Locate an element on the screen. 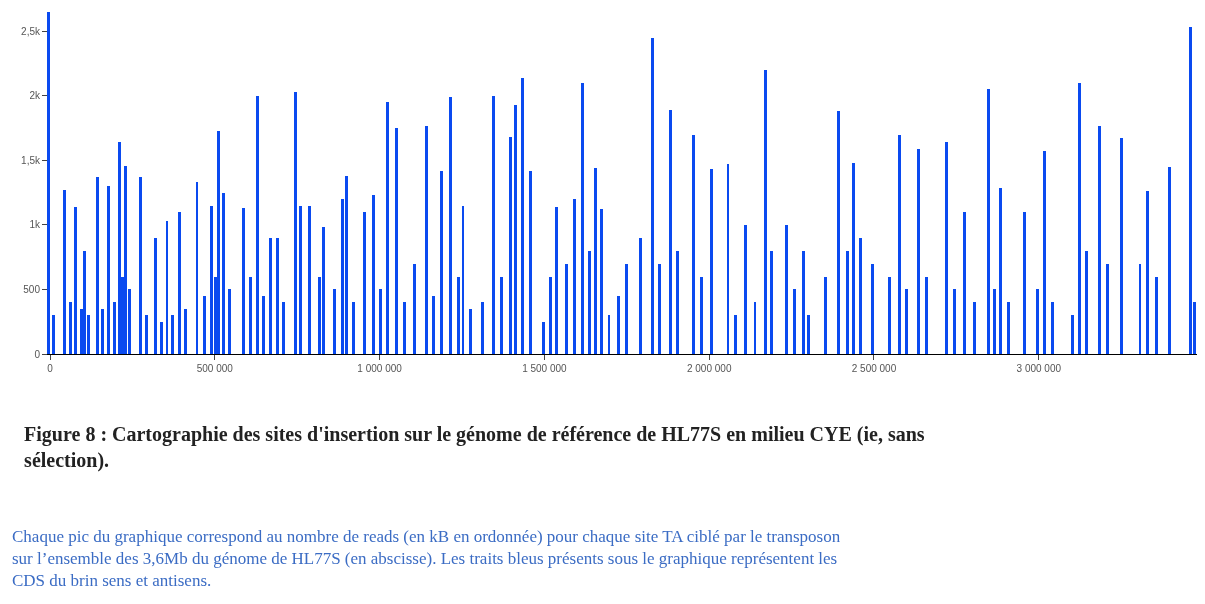 The width and height of the screenshot is (1205, 604). x-tick-label: 500 000 is located at coordinates (215, 368).